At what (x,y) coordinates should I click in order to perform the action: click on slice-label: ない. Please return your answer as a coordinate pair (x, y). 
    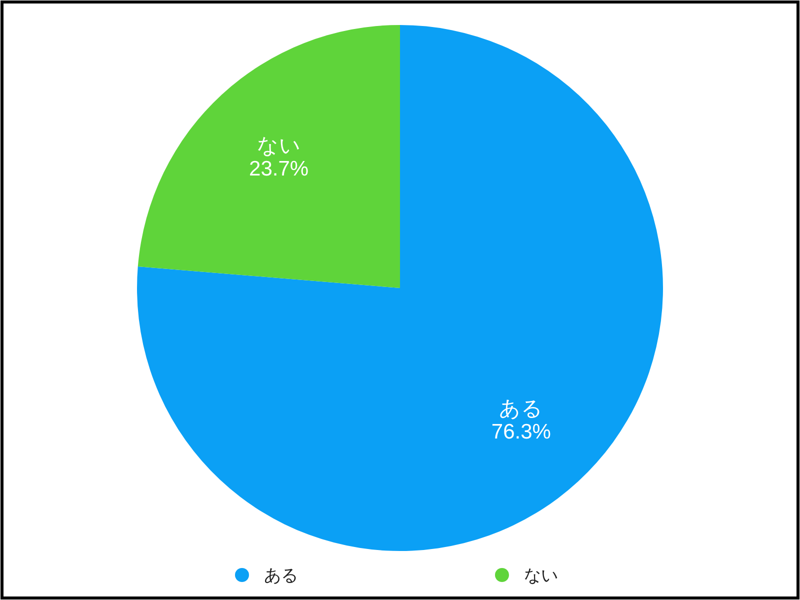
    Looking at the image, I should click on (278, 146).